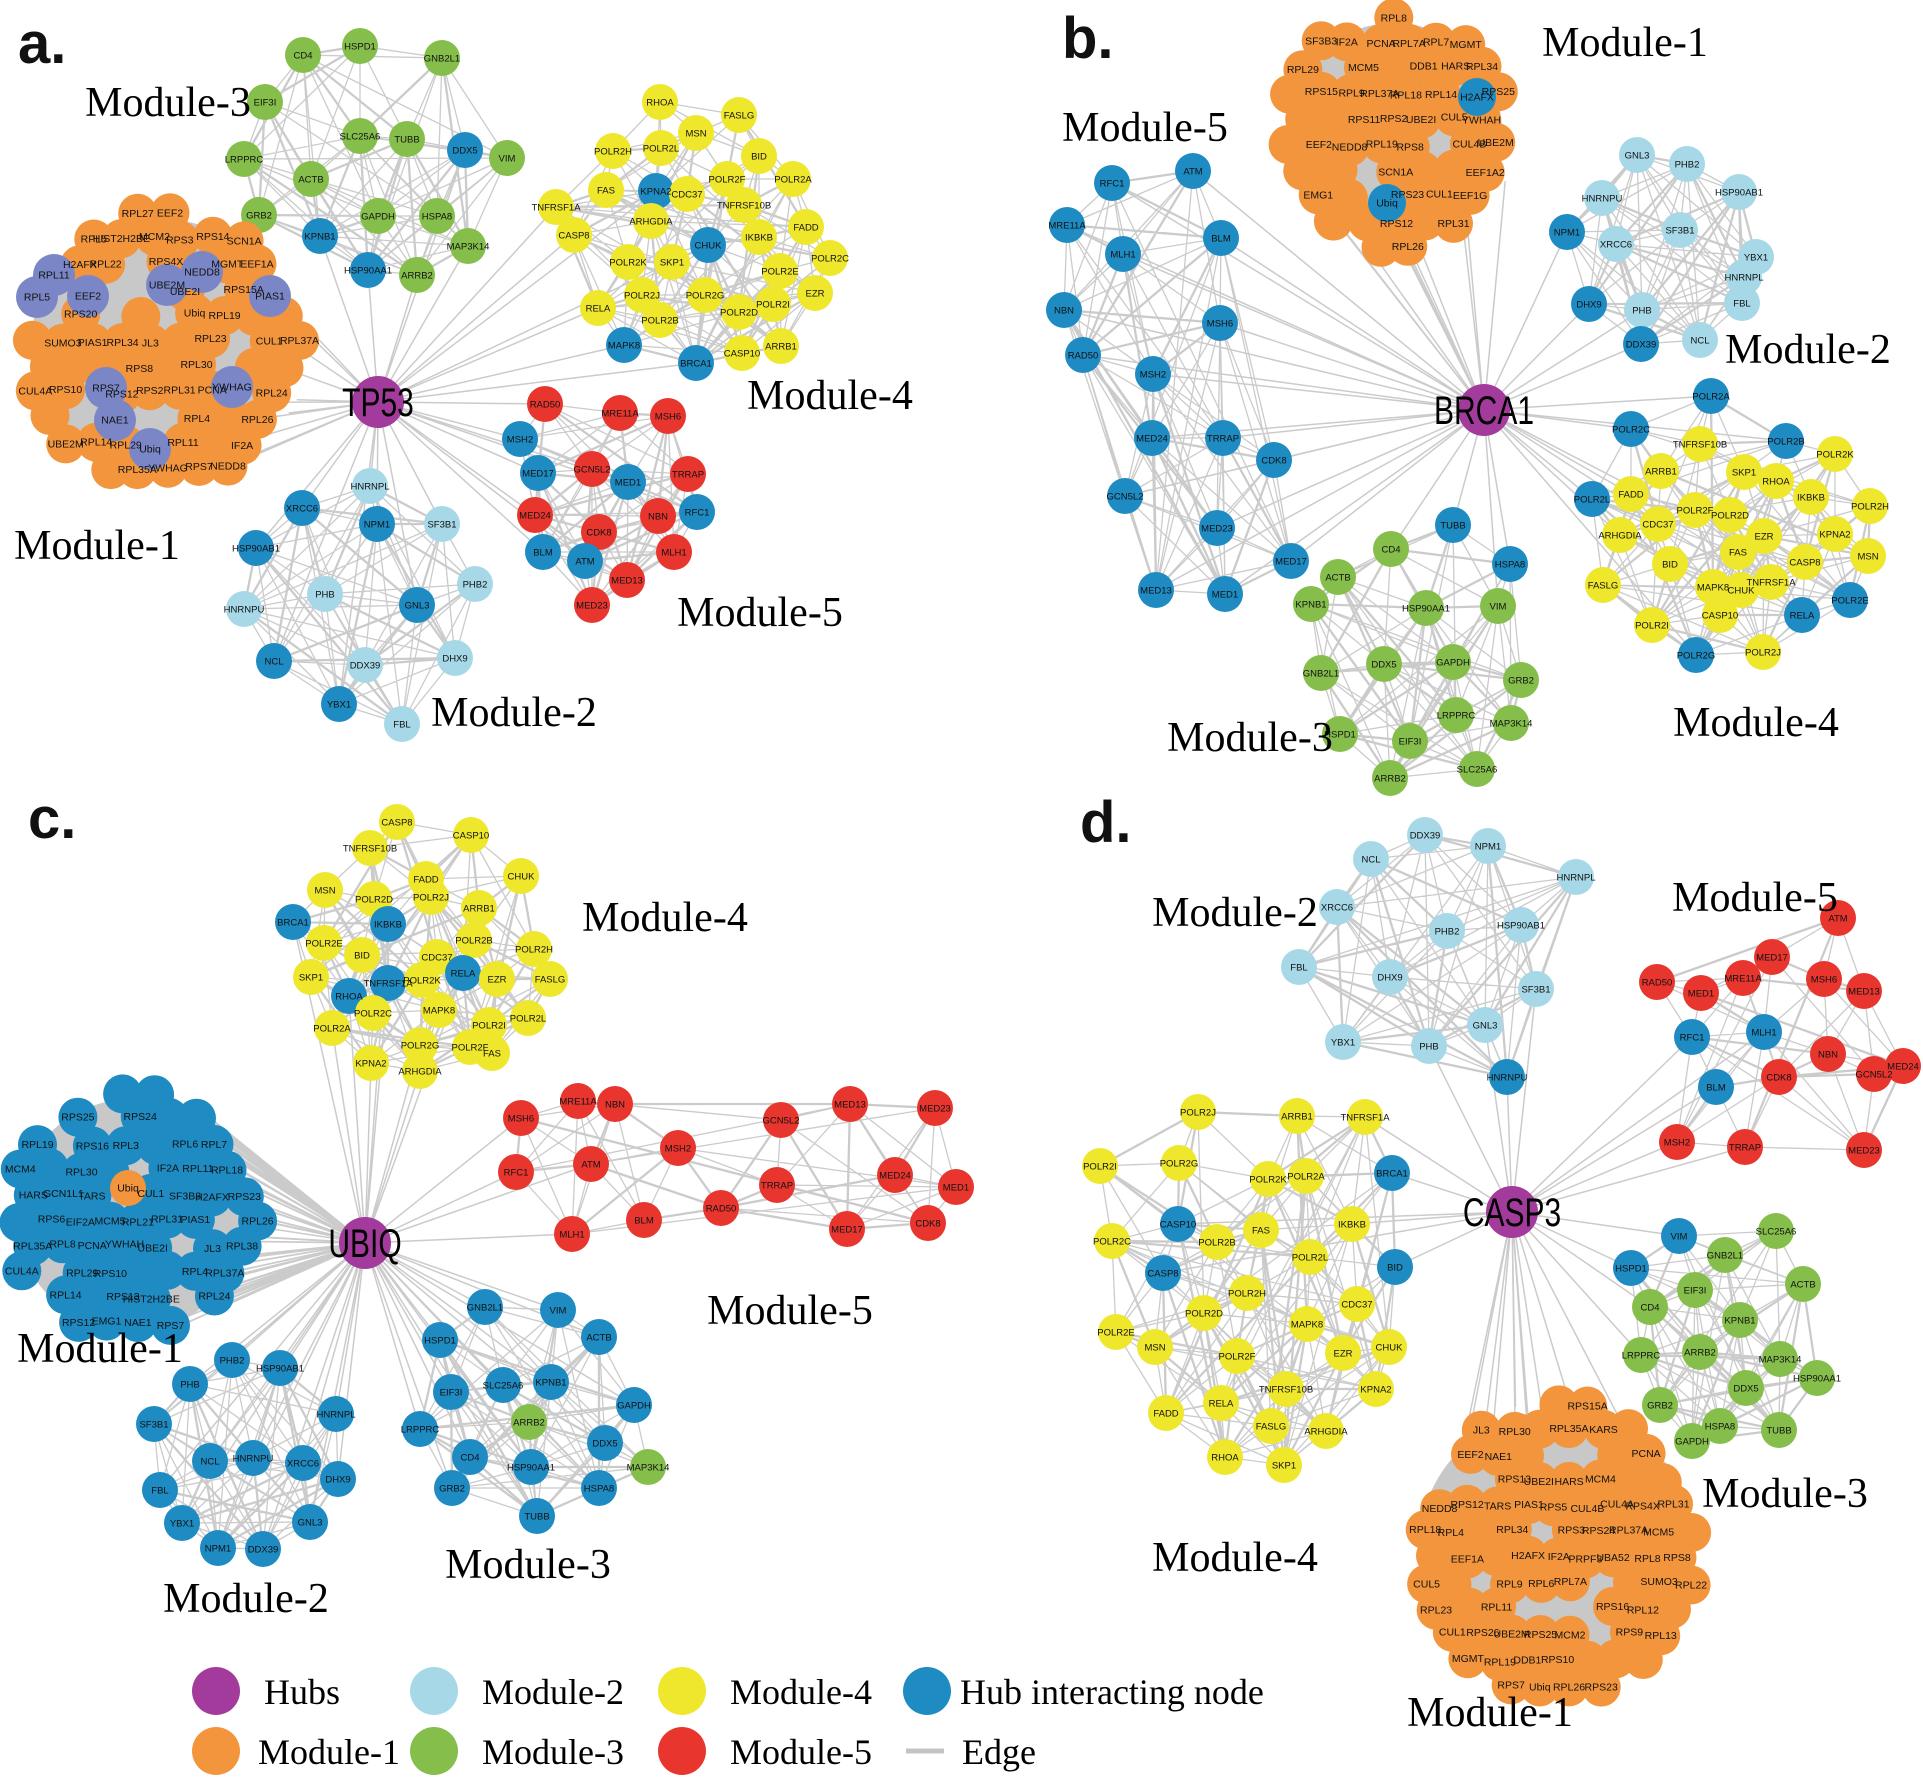  Describe the element at coordinates (138, 1323) in the screenshot. I see `svg-text: NAE1` at that location.